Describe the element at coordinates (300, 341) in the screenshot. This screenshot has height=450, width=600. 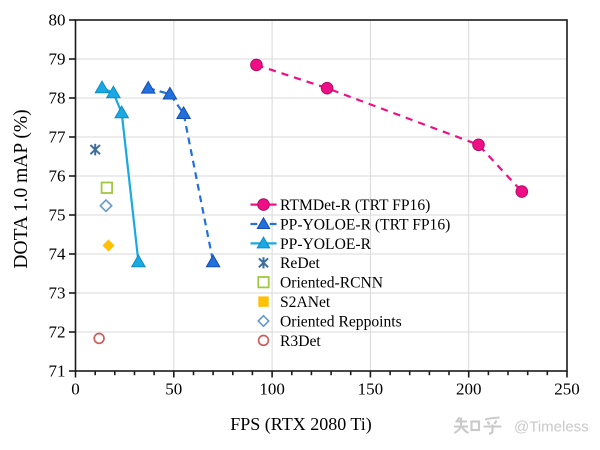
I see `svg-text: R3Det` at that location.